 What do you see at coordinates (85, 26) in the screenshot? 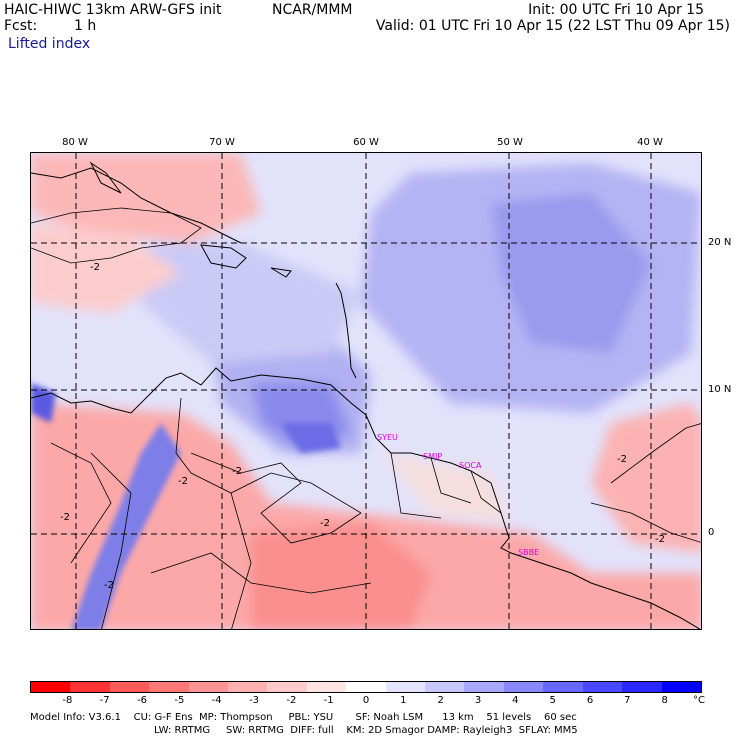
I see `forecast-hour: 1 h` at bounding box center [85, 26].